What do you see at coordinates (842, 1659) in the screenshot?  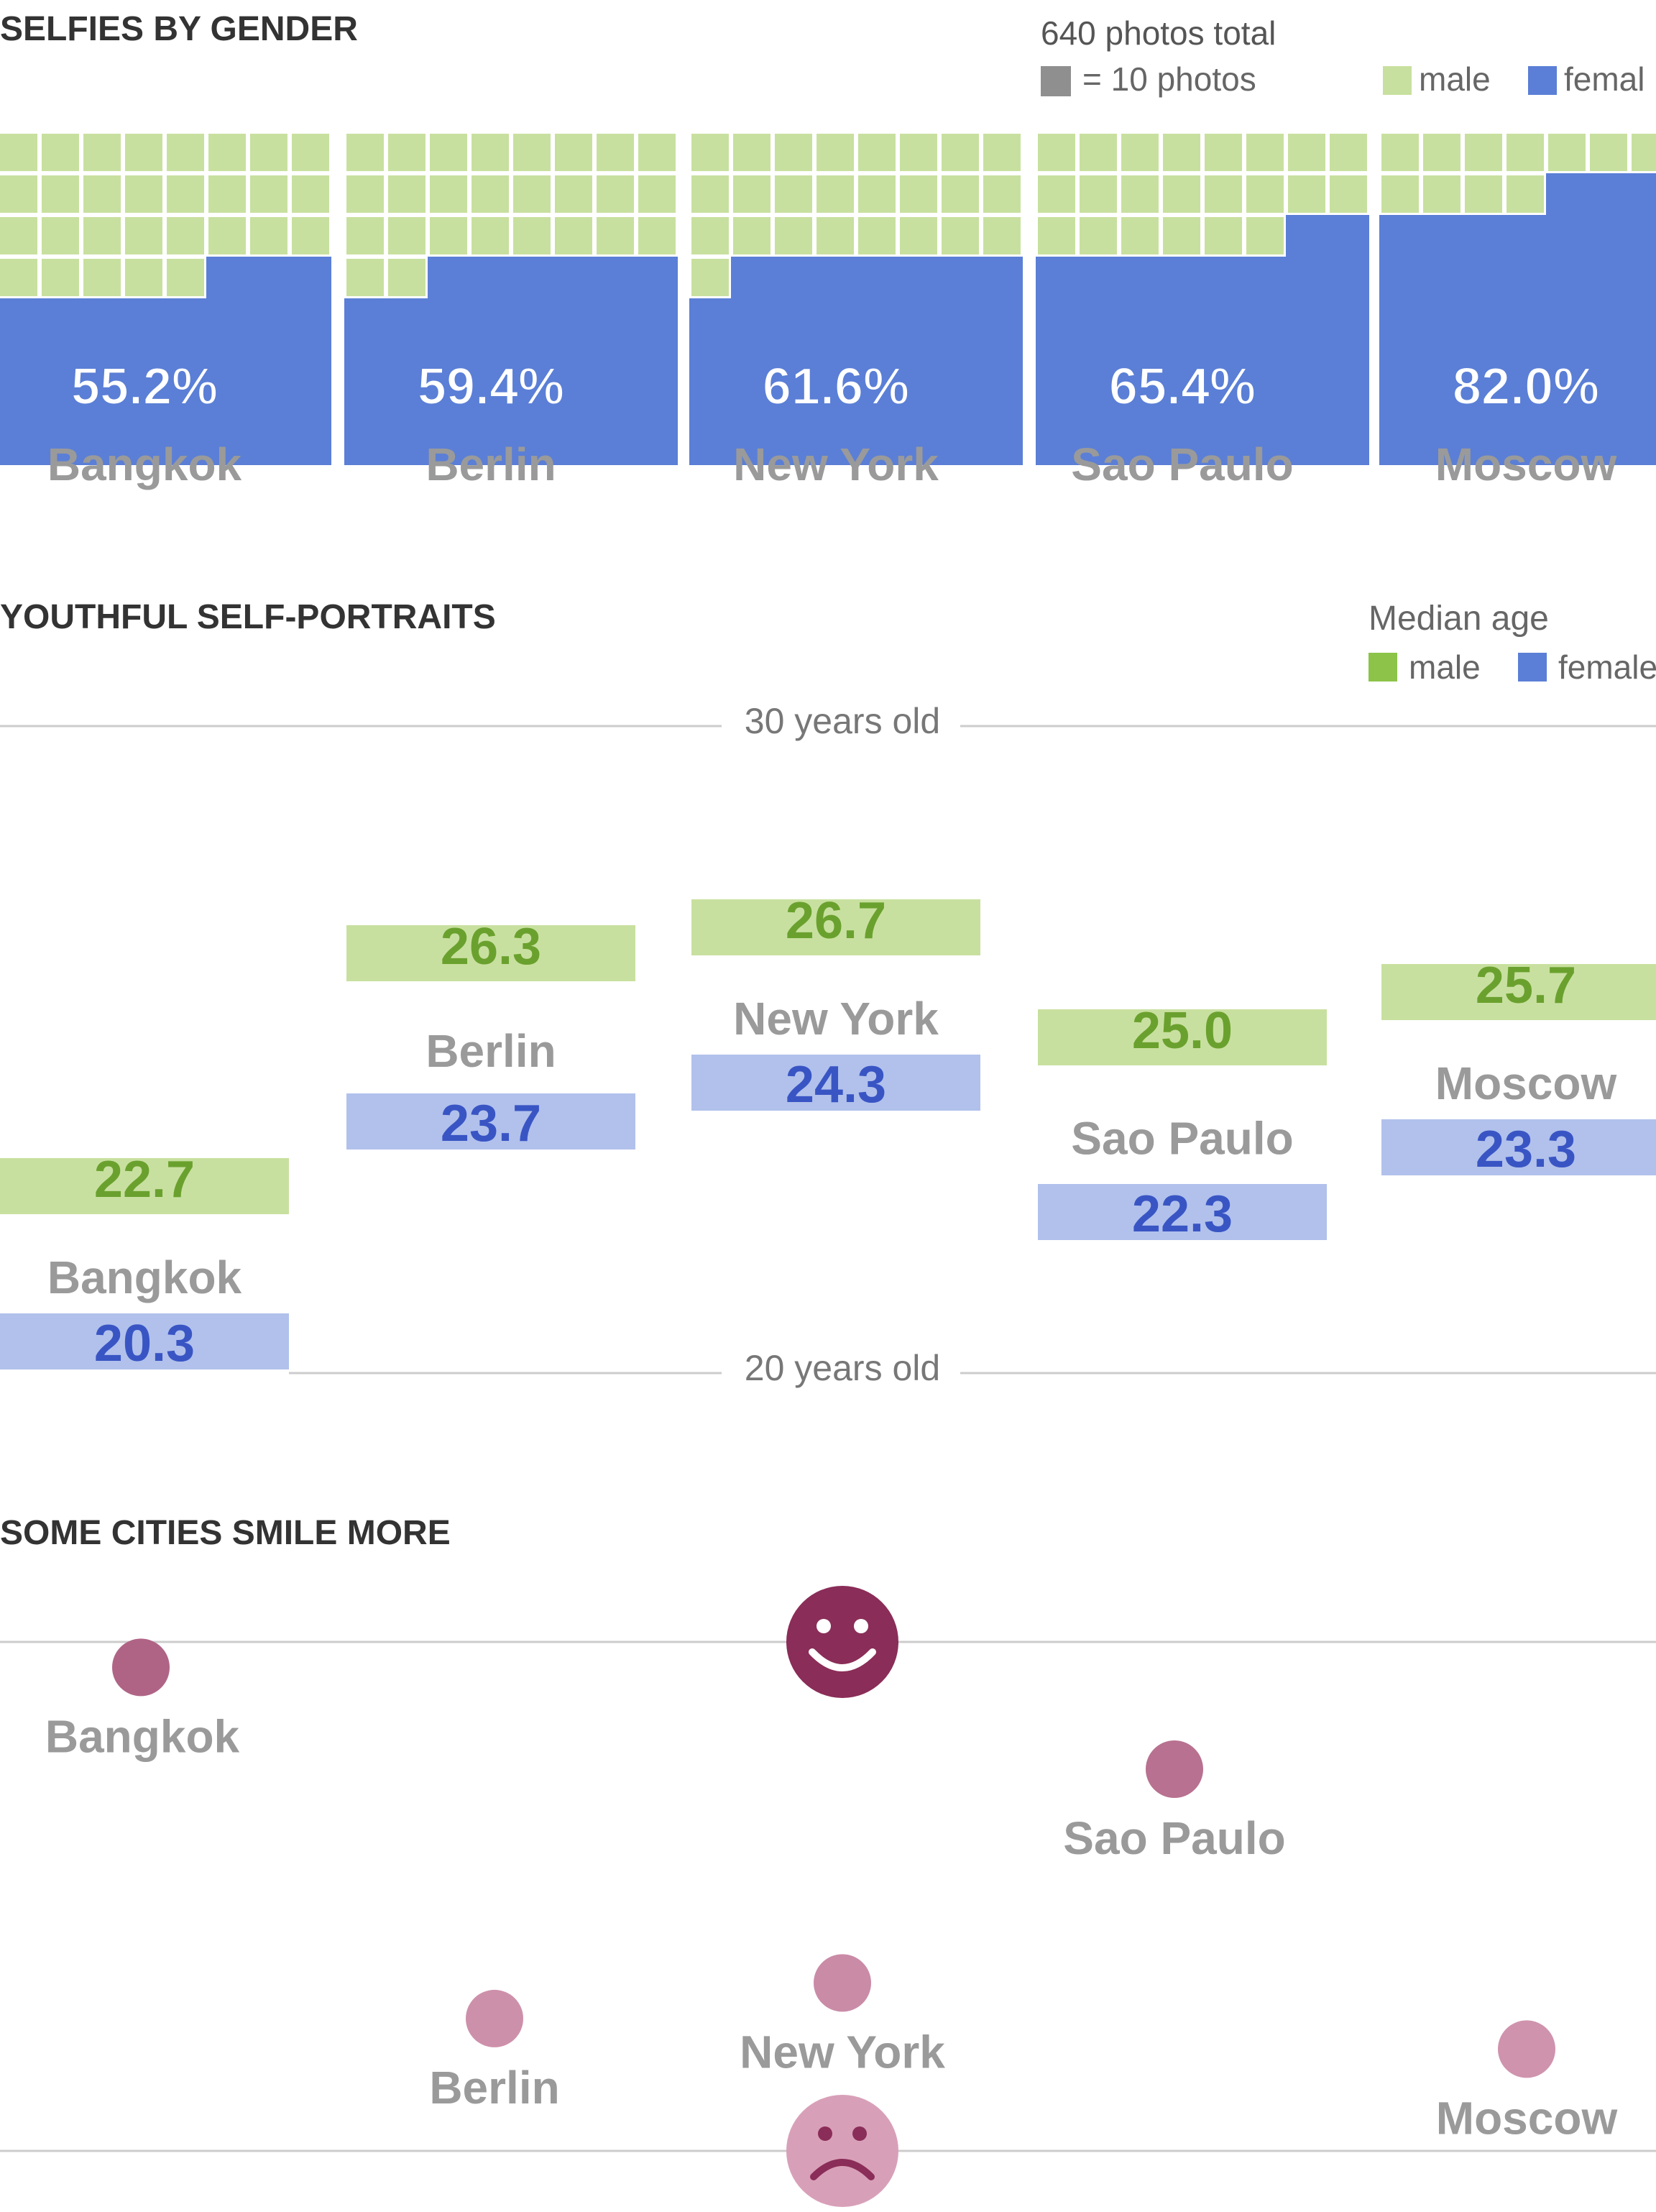 I see `happy-face-mouth` at bounding box center [842, 1659].